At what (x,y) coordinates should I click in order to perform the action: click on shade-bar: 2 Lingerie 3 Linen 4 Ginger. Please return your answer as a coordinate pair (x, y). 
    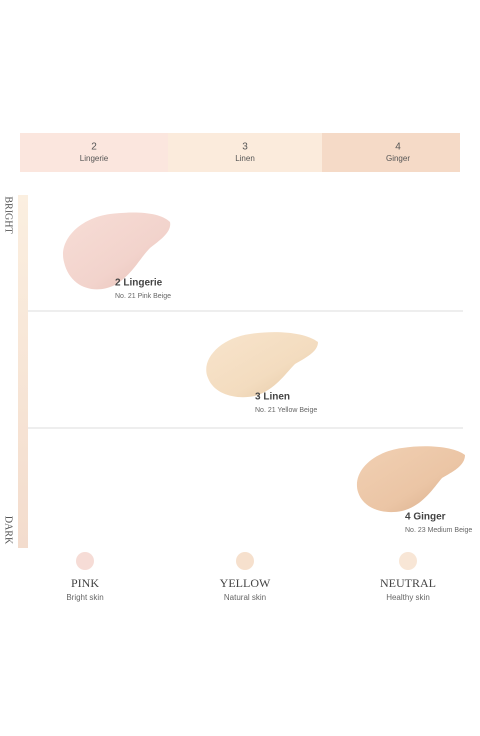
    Looking at the image, I should click on (240, 152).